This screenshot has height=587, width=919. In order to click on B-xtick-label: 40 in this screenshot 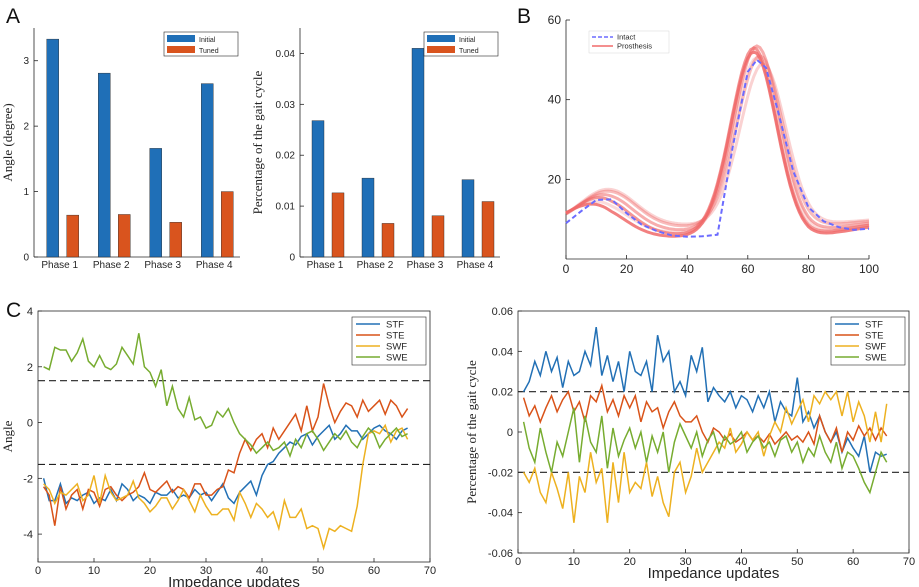, I will do `click(688, 269)`.